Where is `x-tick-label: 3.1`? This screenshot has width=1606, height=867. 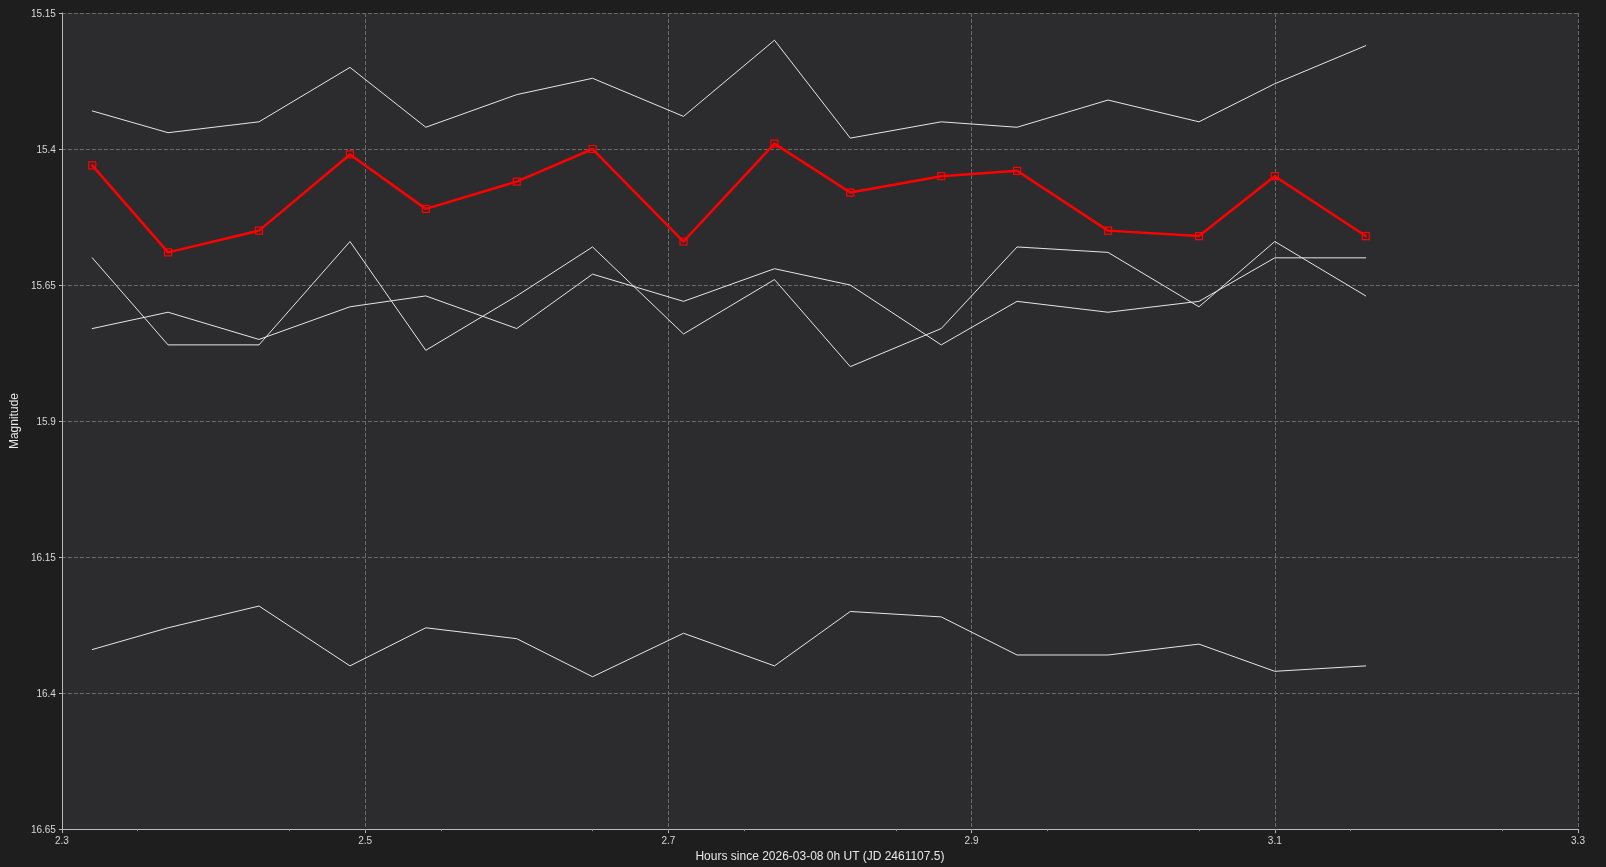 x-tick-label: 3.1 is located at coordinates (1275, 840).